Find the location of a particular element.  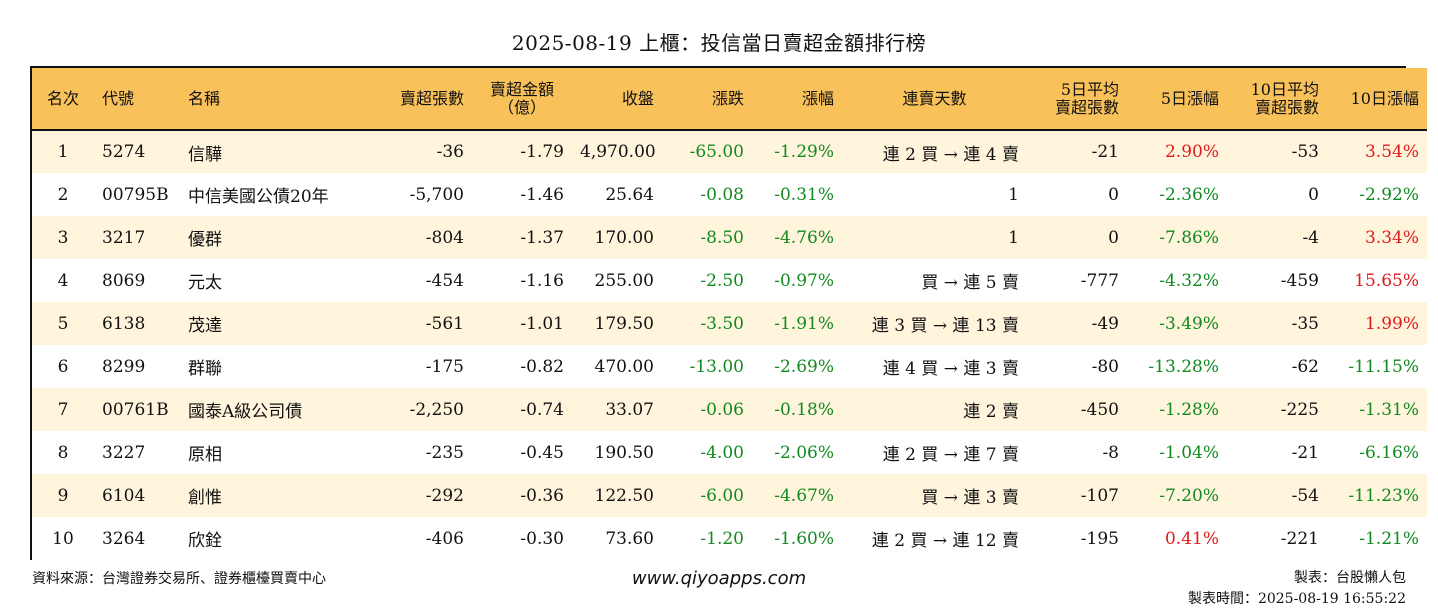

cell-pct10: -11.23% is located at coordinates (1383, 495).